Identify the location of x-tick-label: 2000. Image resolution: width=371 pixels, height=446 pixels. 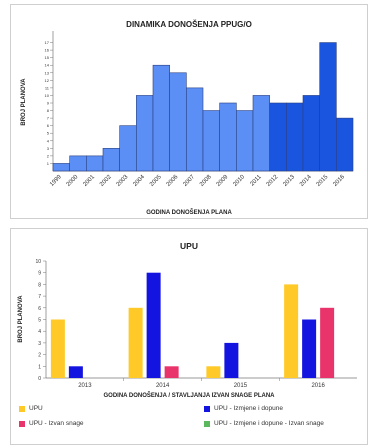
(73, 181).